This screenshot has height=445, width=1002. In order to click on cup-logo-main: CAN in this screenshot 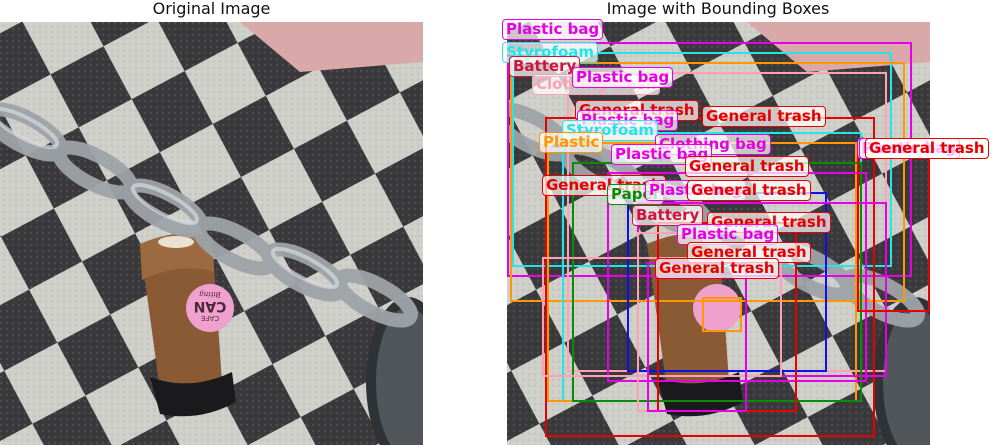, I will do `click(210, 306)`.